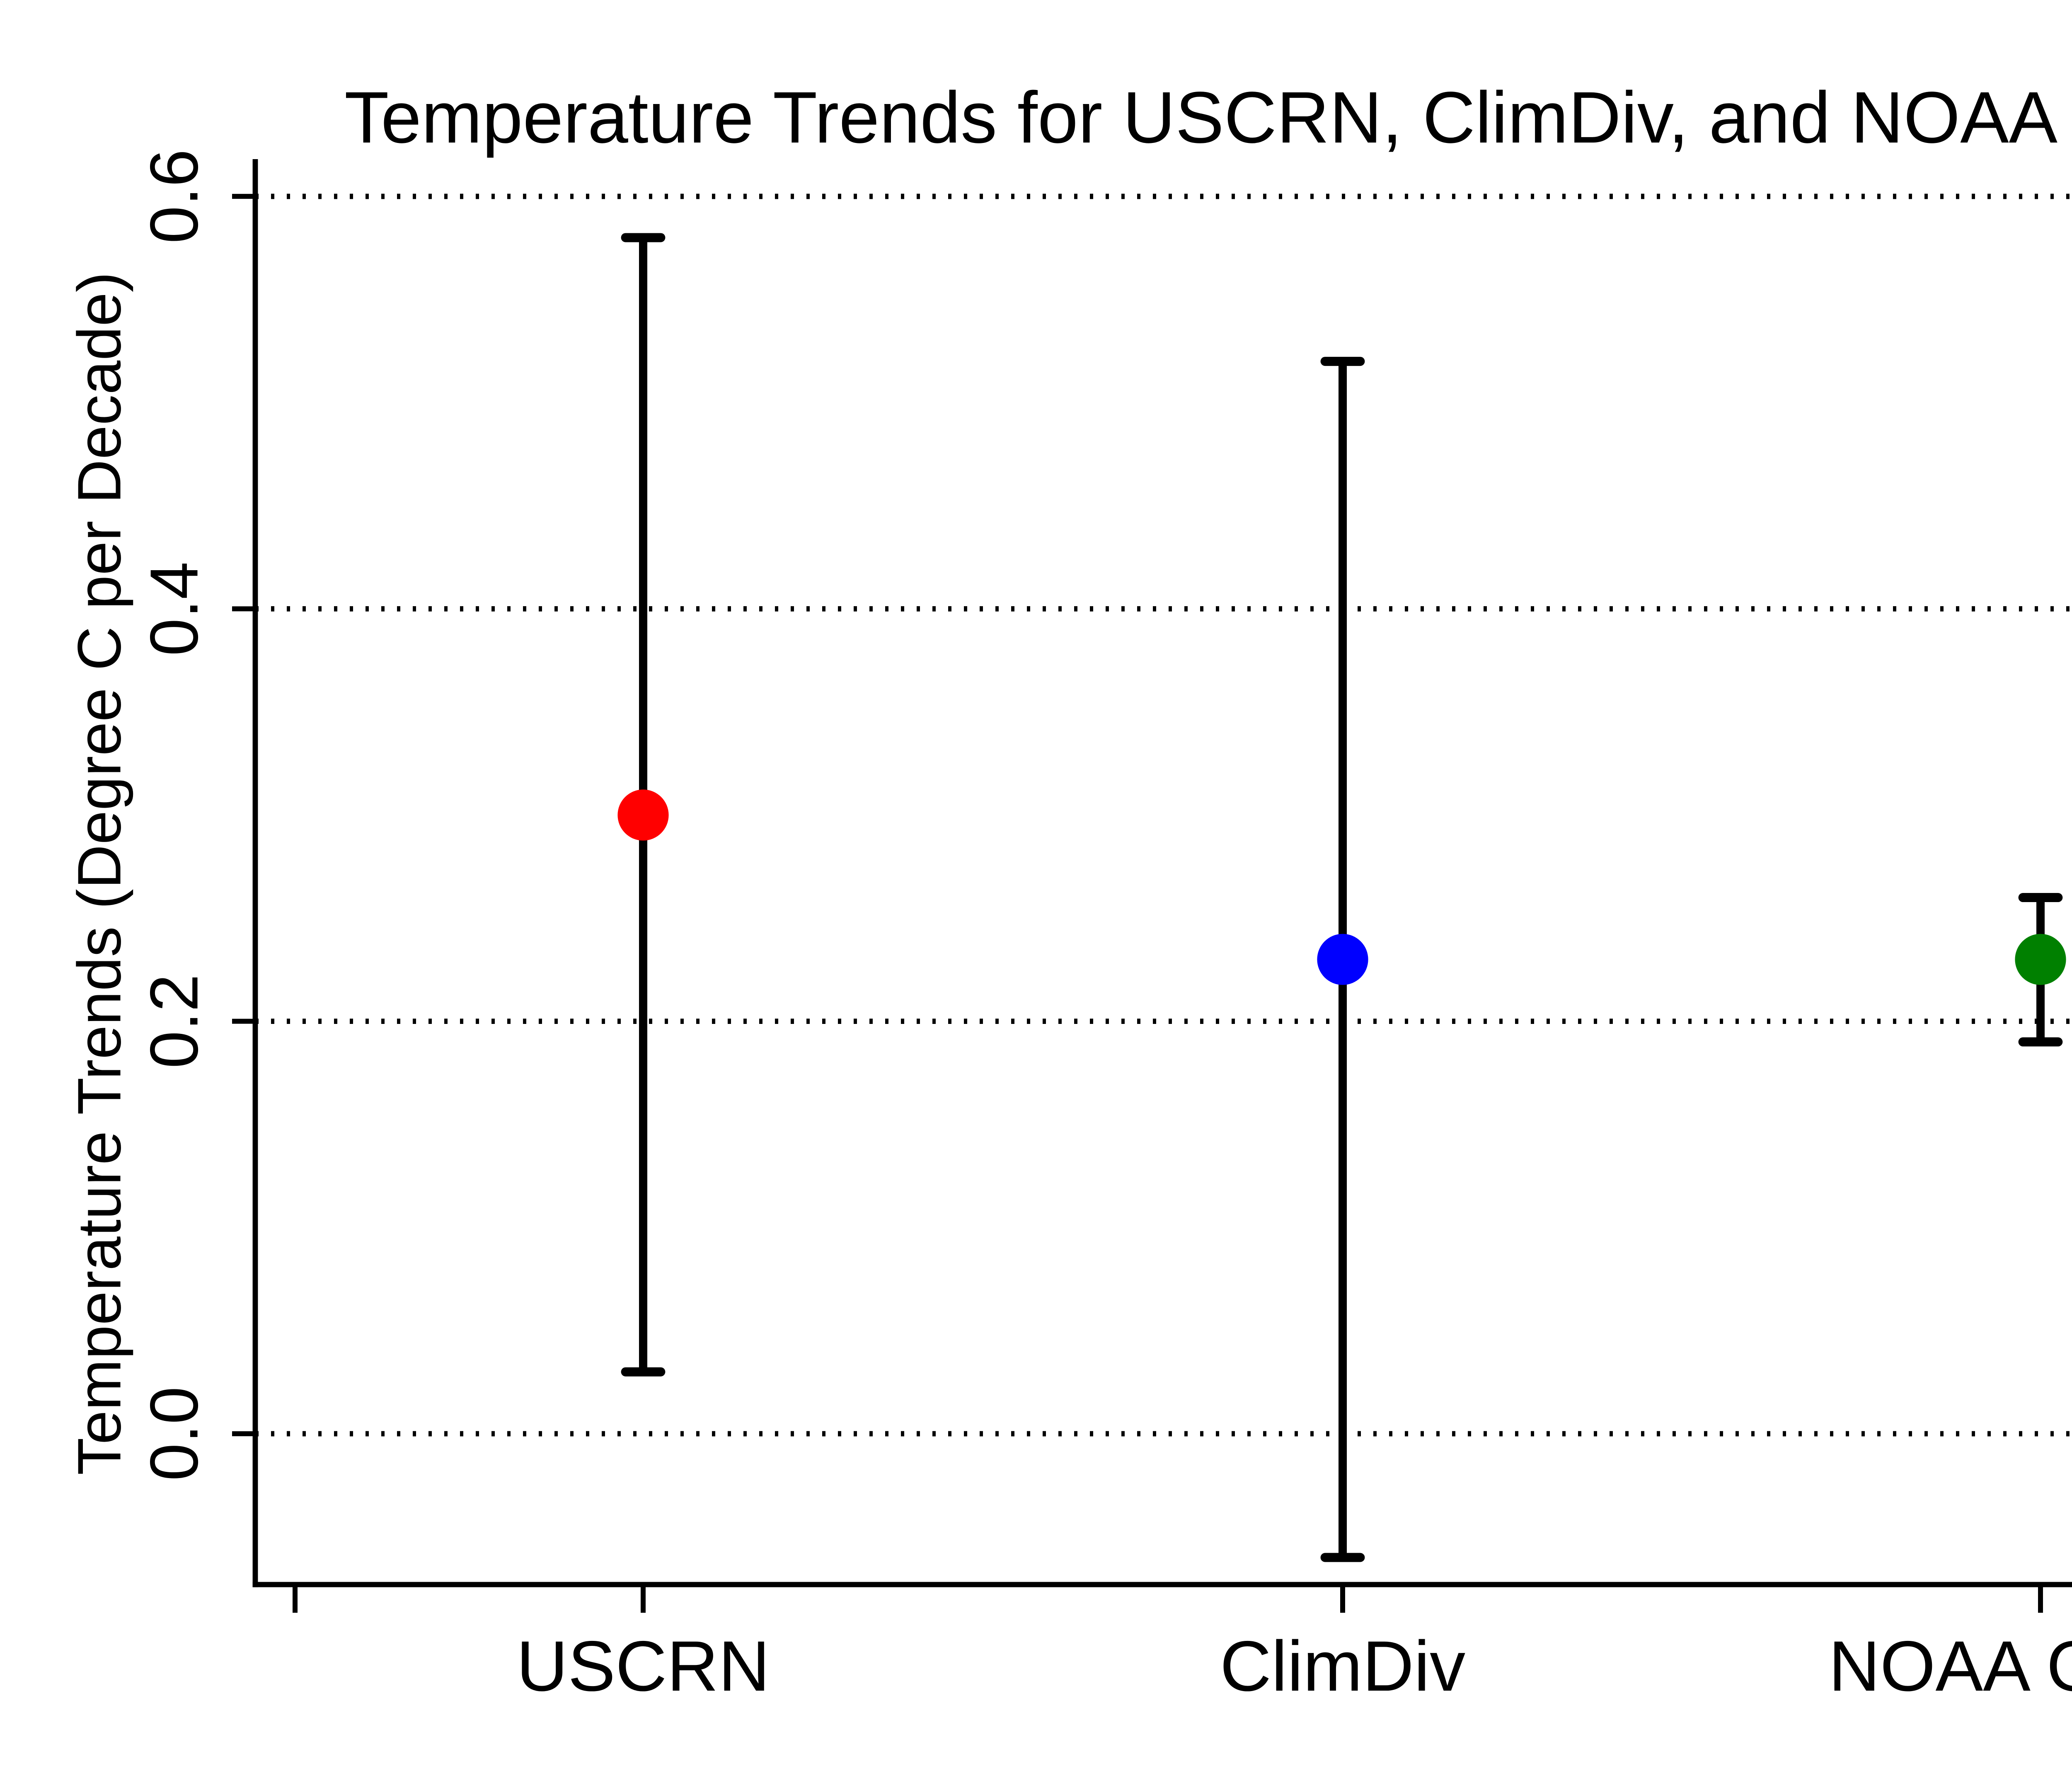  What do you see at coordinates (1341, 887) in the screenshot?
I see `data-point-markers` at bounding box center [1341, 887].